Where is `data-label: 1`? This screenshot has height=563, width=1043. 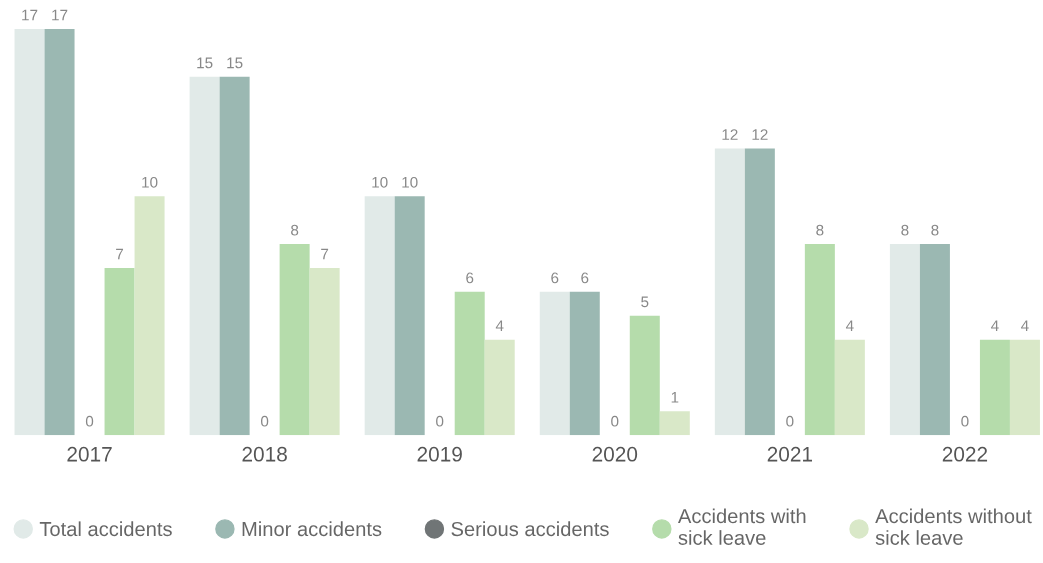 data-label: 1 is located at coordinates (675, 397).